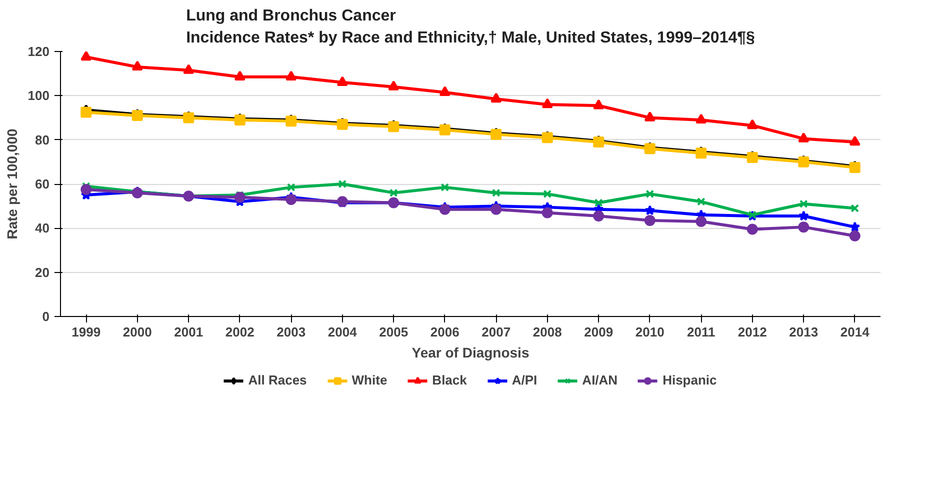 The image size is (950, 488). I want to click on y-tick-label: 100, so click(39, 96).